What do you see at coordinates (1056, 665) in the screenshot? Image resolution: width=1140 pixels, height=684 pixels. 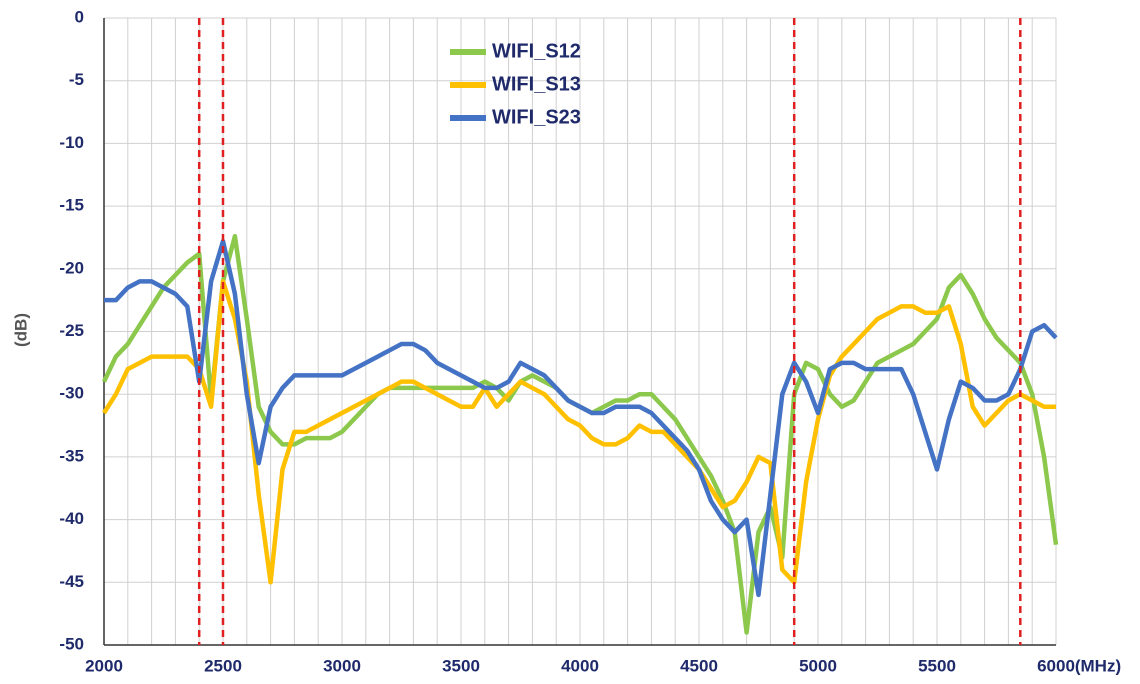 I see `x-tick-label: 6000` at bounding box center [1056, 665].